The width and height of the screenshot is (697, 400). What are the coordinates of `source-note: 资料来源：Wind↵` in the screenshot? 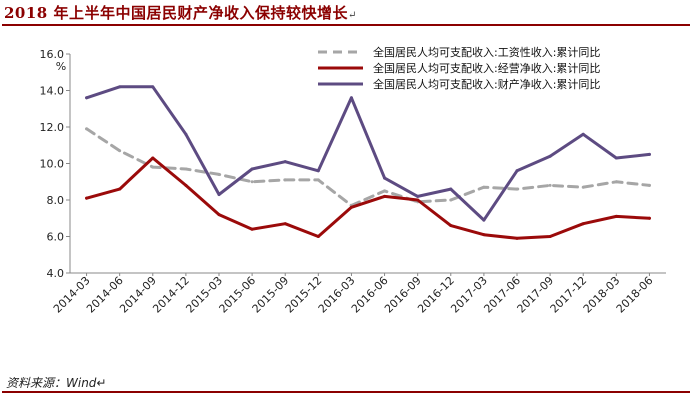 It's located at (56, 383).